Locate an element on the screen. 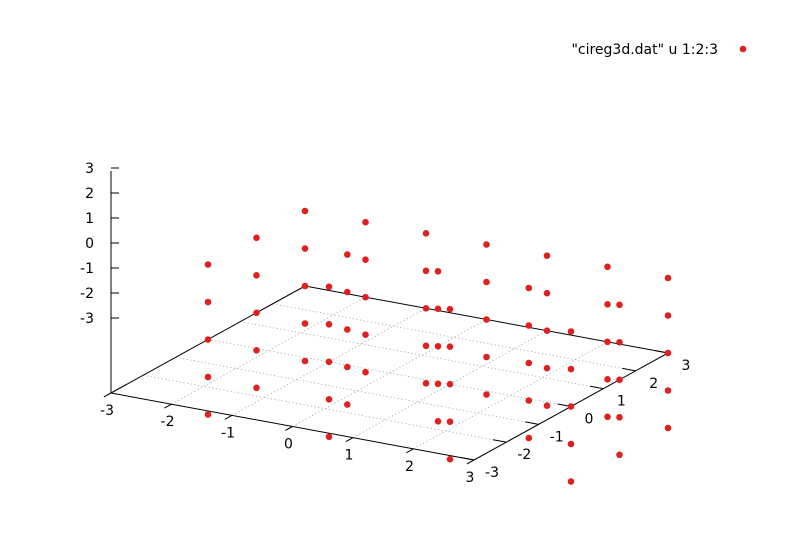 The image size is (808, 536). x-tick-label: 2 is located at coordinates (409, 467).